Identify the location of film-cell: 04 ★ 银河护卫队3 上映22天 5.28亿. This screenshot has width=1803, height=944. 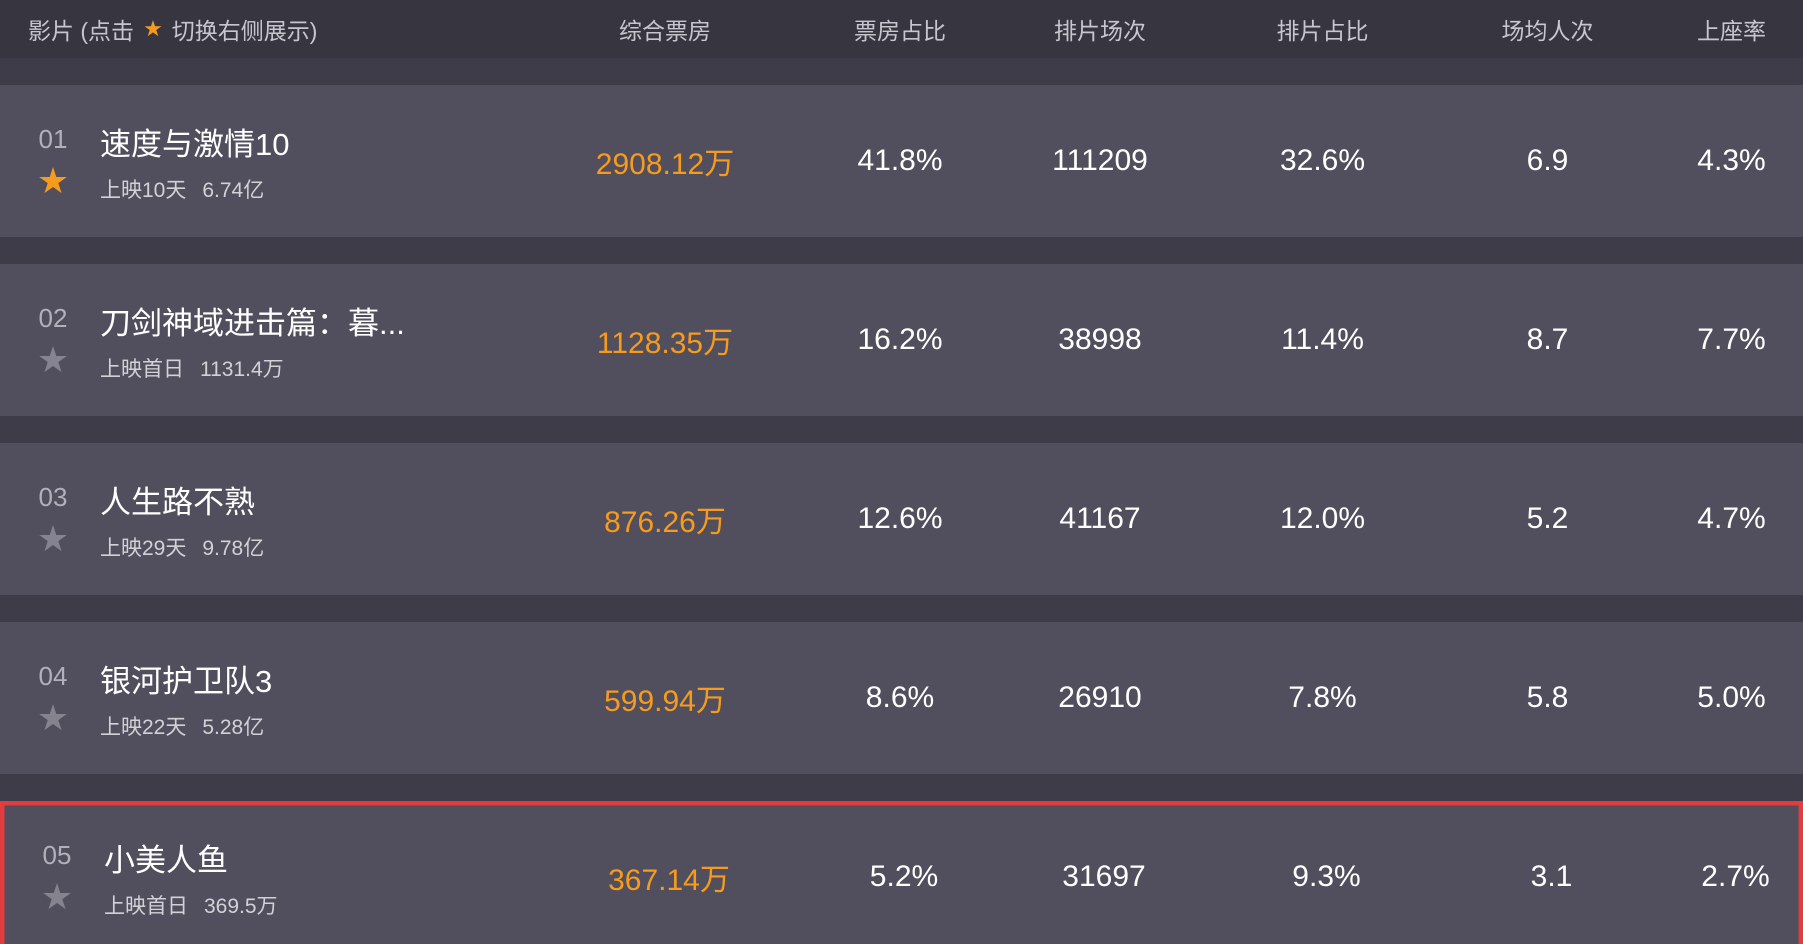
(260, 698).